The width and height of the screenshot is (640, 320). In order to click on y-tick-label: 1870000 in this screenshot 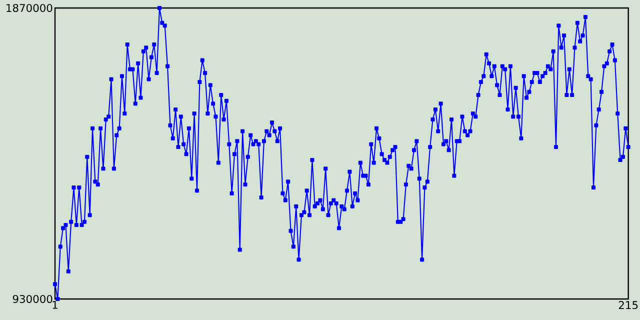, I will do `click(29, 8)`.